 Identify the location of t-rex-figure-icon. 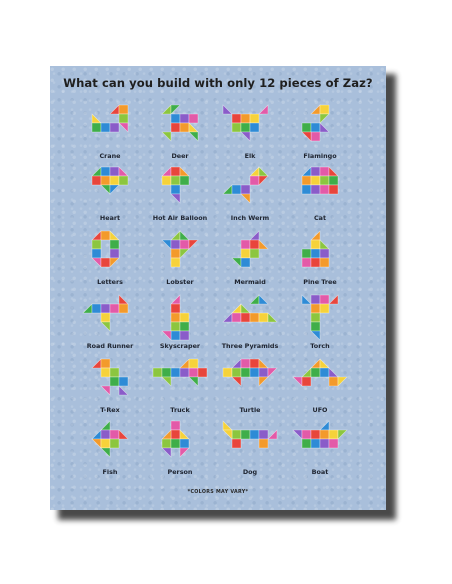
(110, 377).